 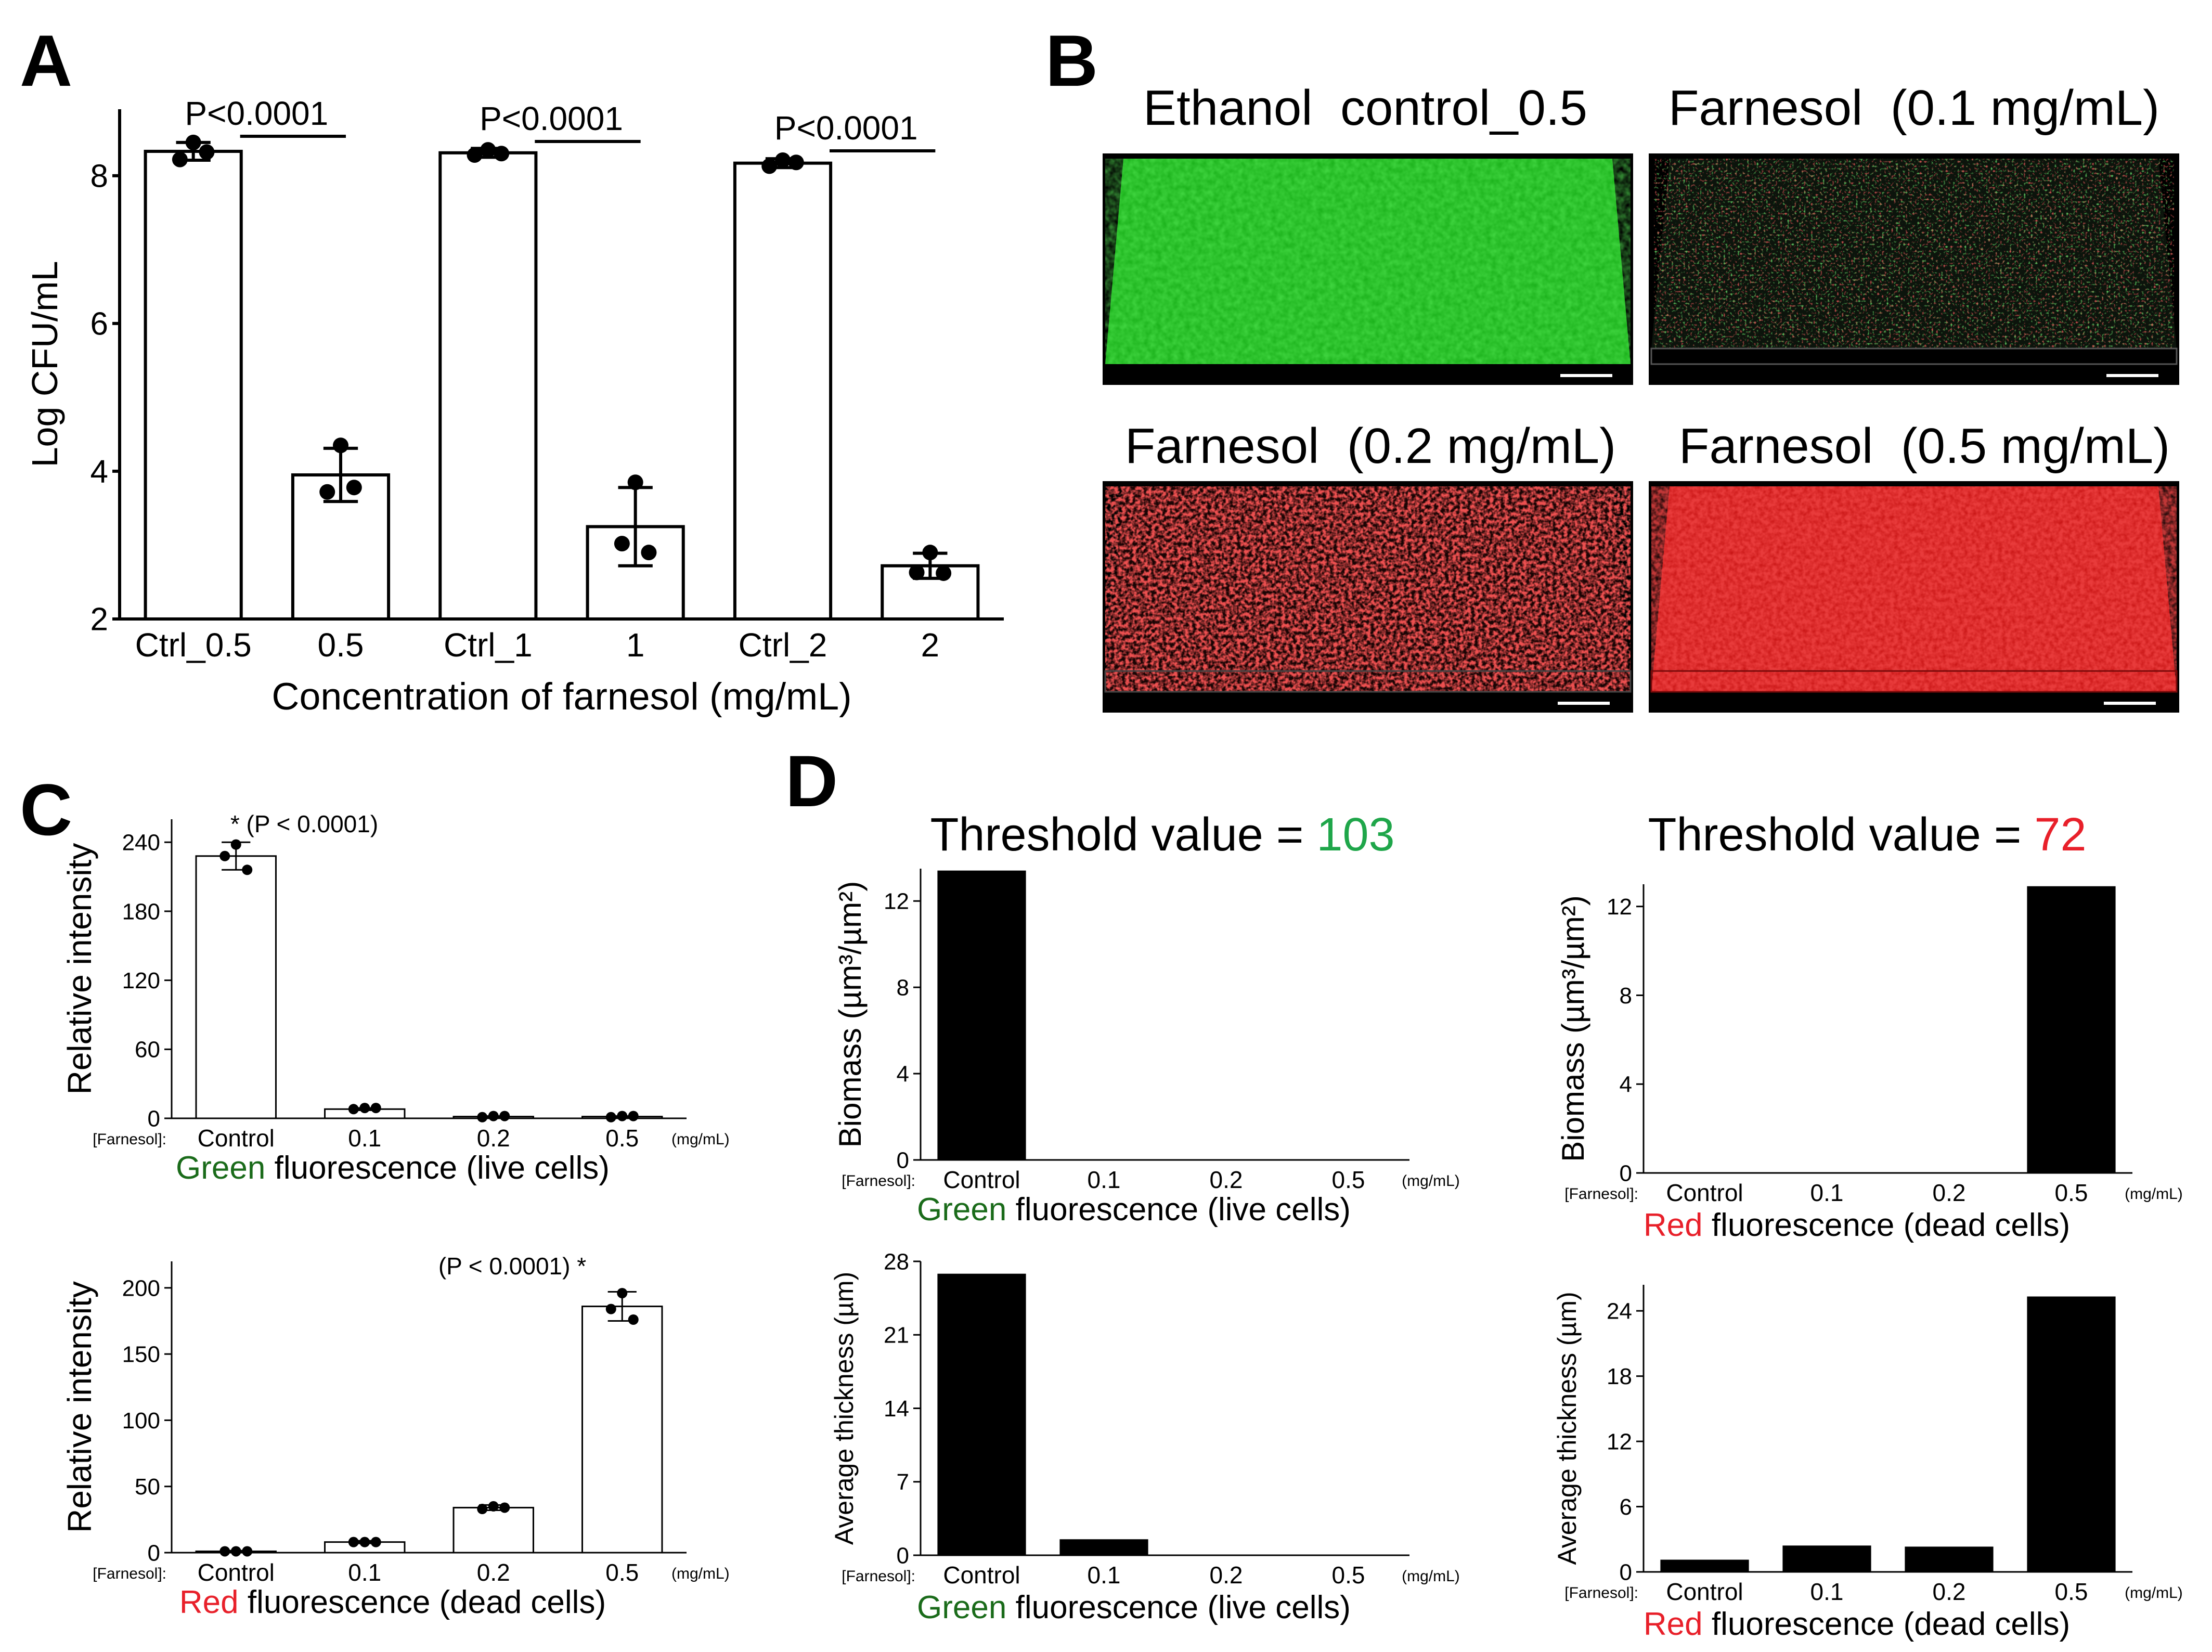 What do you see at coordinates (1949, 1559) in the screenshot?
I see `bar-0.2` at bounding box center [1949, 1559].